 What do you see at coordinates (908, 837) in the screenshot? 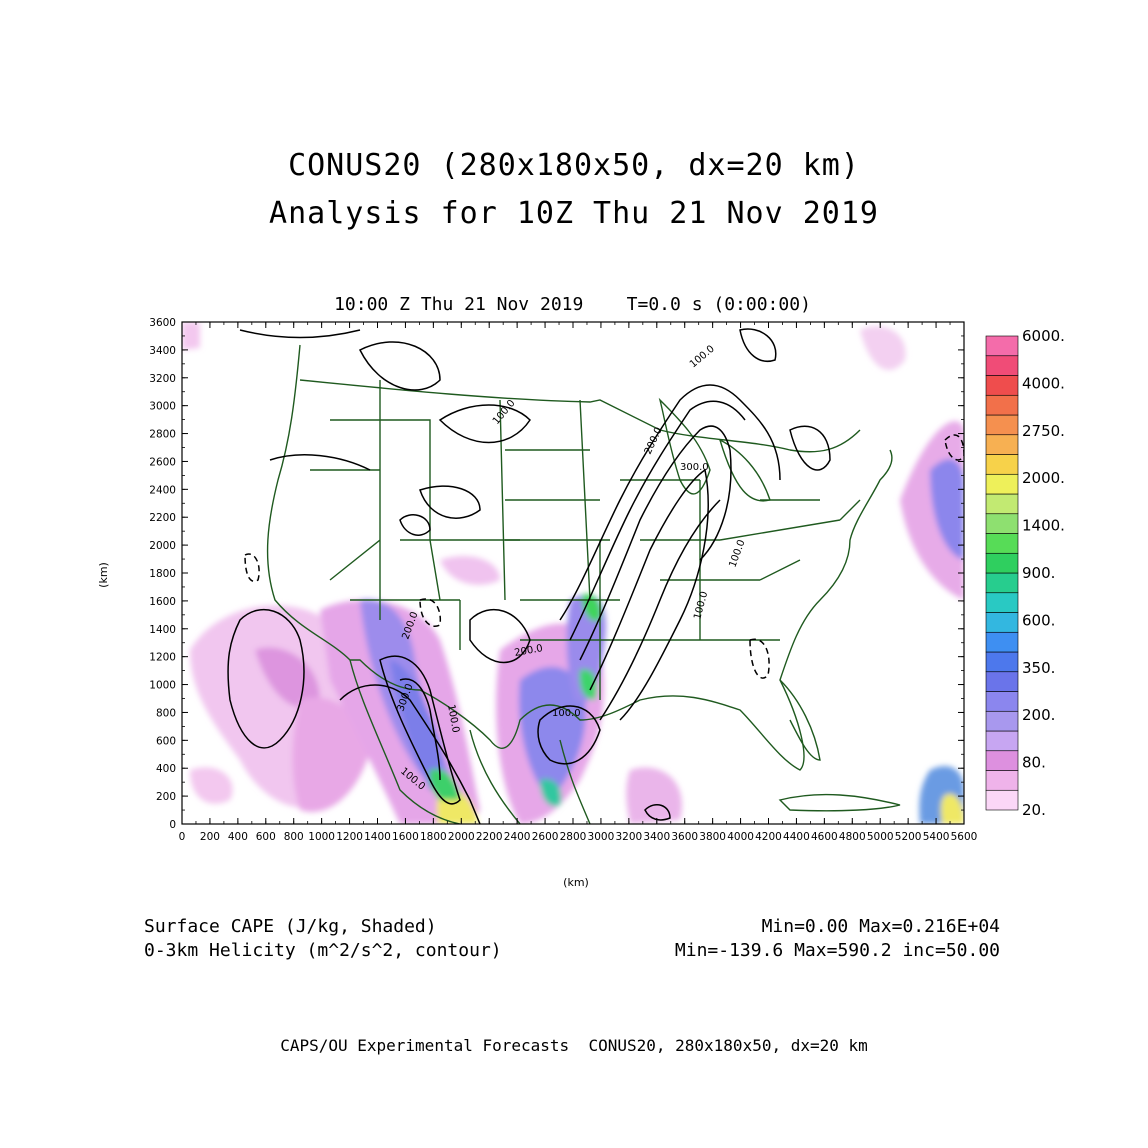
I see `x-tick-label: 5200` at bounding box center [908, 837].